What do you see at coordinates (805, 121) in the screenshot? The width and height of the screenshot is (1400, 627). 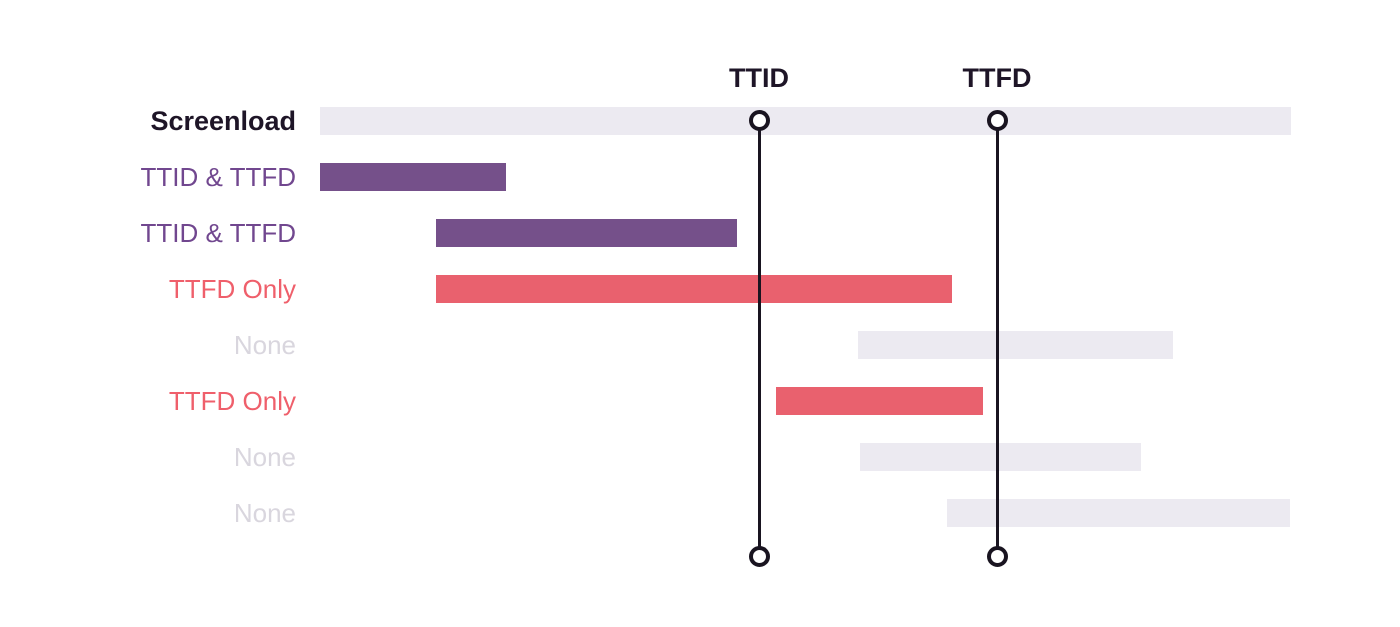 I see `span-bar-screenload` at bounding box center [805, 121].